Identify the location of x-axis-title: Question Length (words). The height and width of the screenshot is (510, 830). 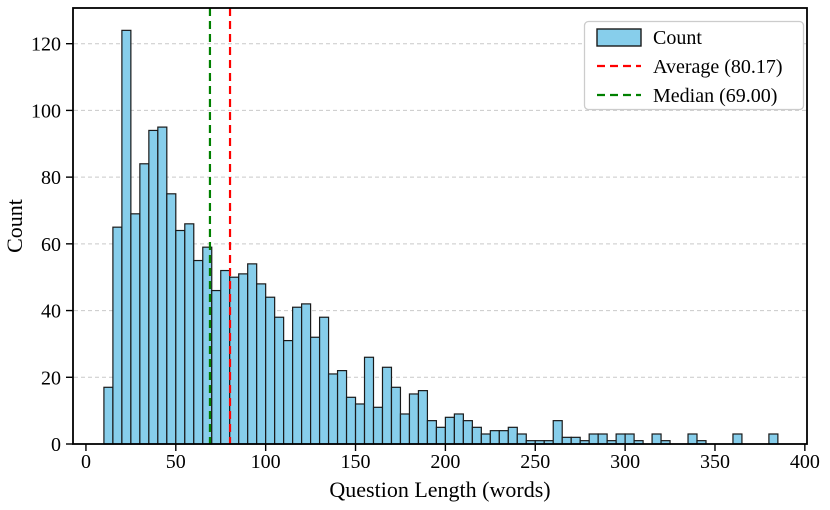
(439, 489).